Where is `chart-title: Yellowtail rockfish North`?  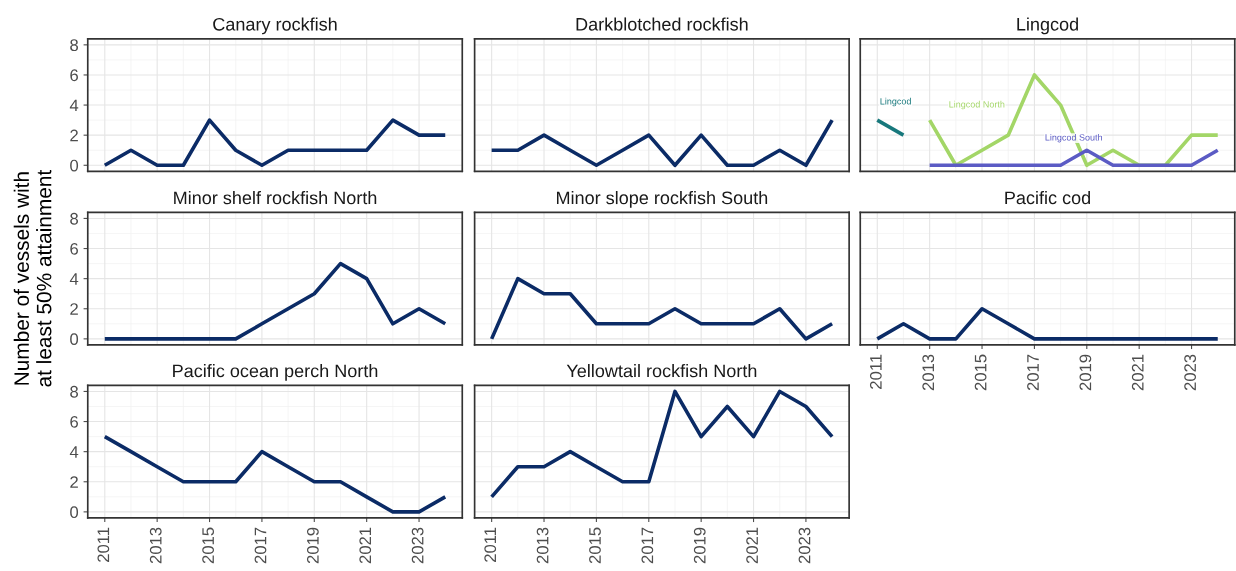 chart-title: Yellowtail rockfish North is located at coordinates (661, 371).